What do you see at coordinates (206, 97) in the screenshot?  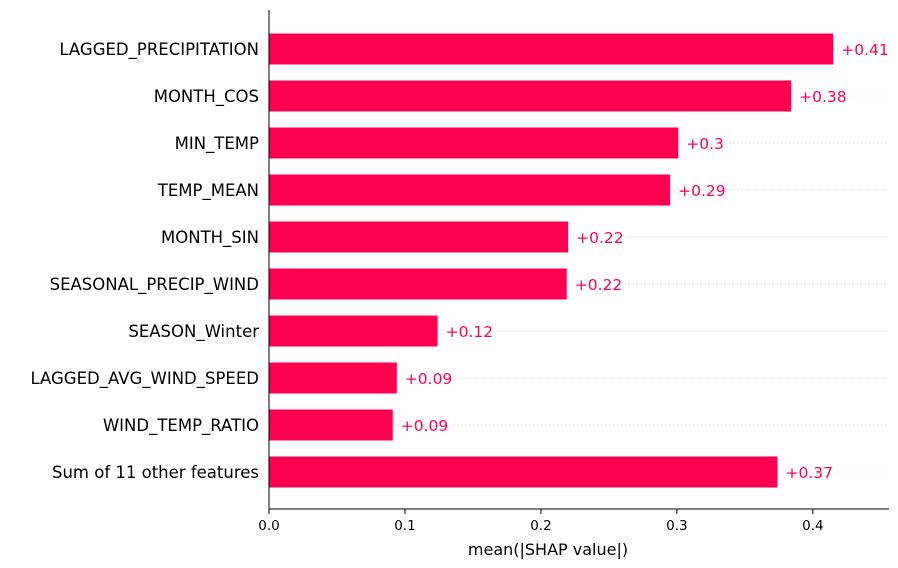 I see `category-label: MONTH_COS` at bounding box center [206, 97].